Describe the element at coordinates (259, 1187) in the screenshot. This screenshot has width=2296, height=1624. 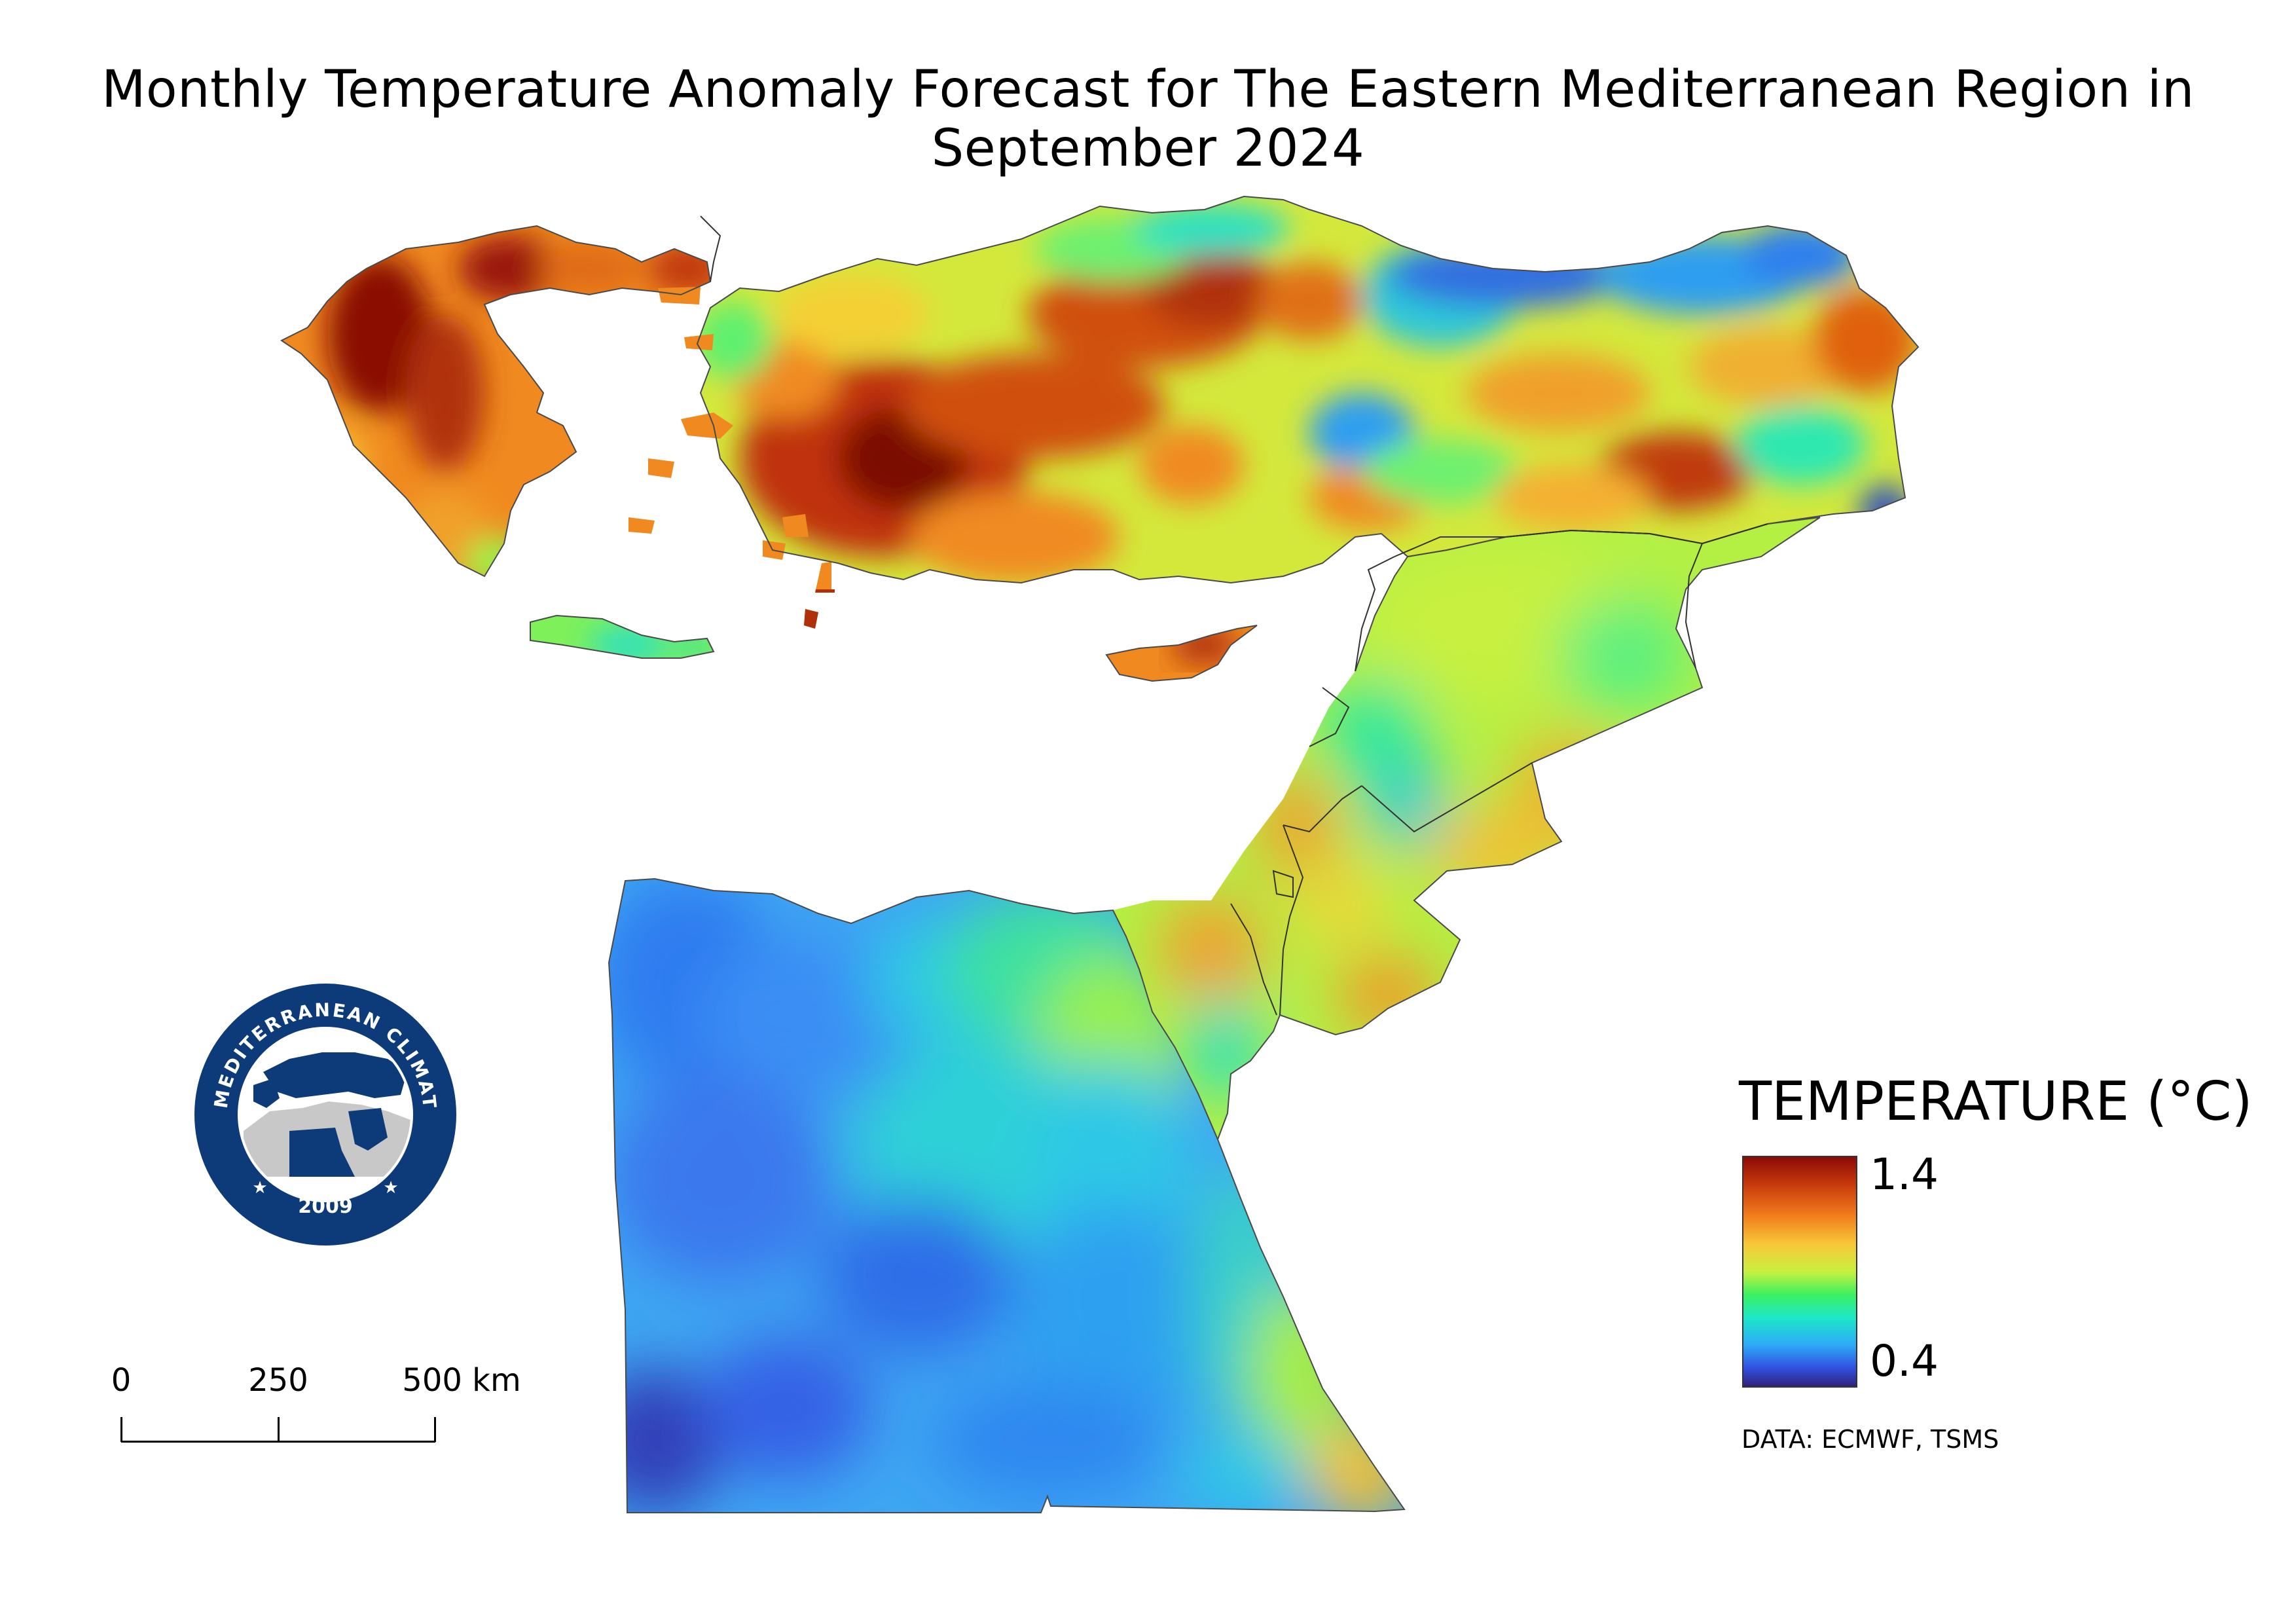
I see `logo-star-left-icon: ★` at that location.